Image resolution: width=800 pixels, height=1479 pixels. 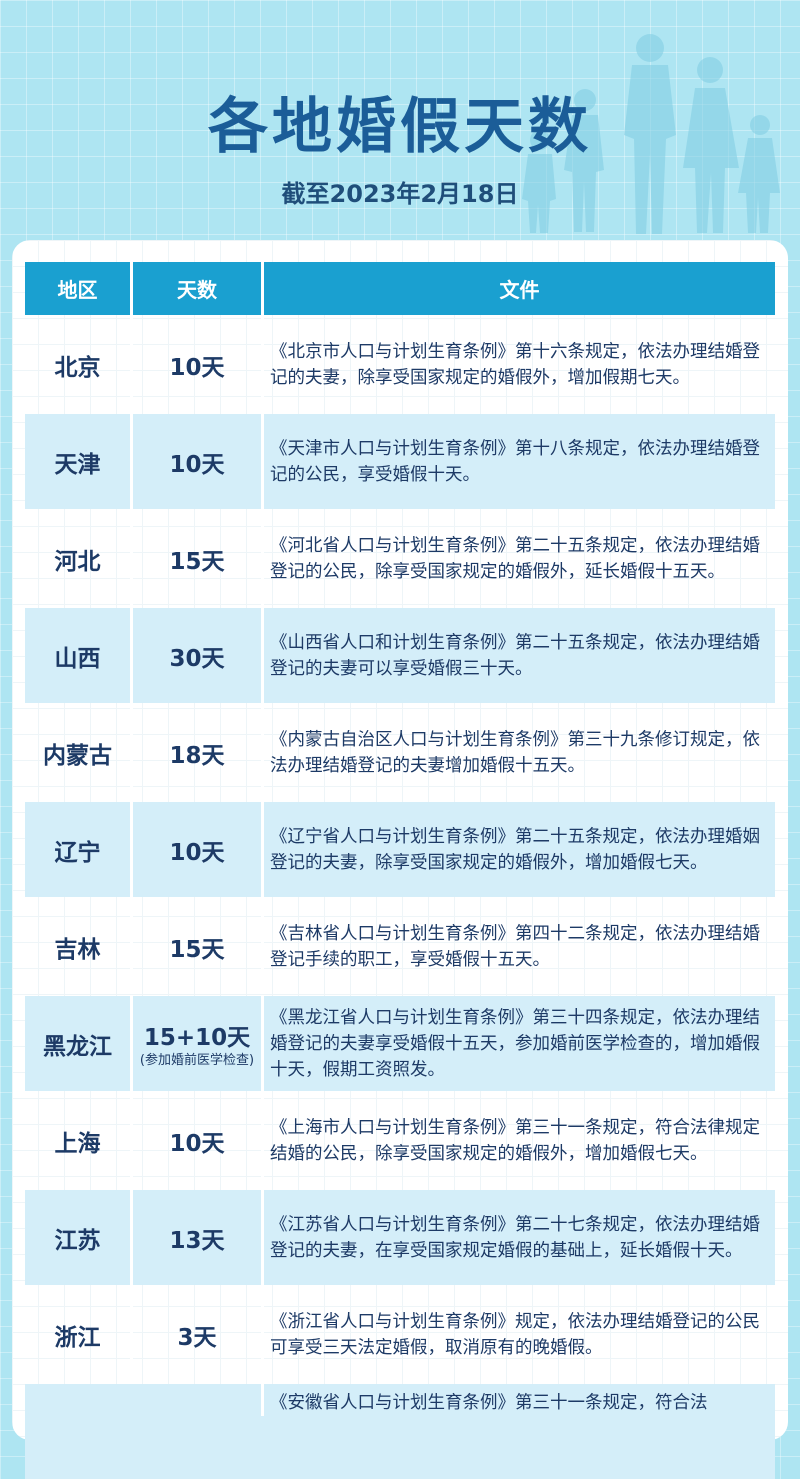 I want to click on days-note: (参加婚前医学检查), so click(x=197, y=1060).